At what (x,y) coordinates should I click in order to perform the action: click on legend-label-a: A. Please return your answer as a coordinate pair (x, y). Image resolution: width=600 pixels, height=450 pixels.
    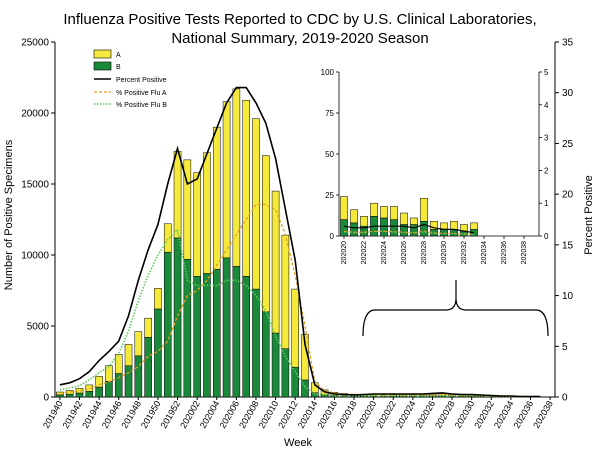
    Looking at the image, I should click on (118, 55).